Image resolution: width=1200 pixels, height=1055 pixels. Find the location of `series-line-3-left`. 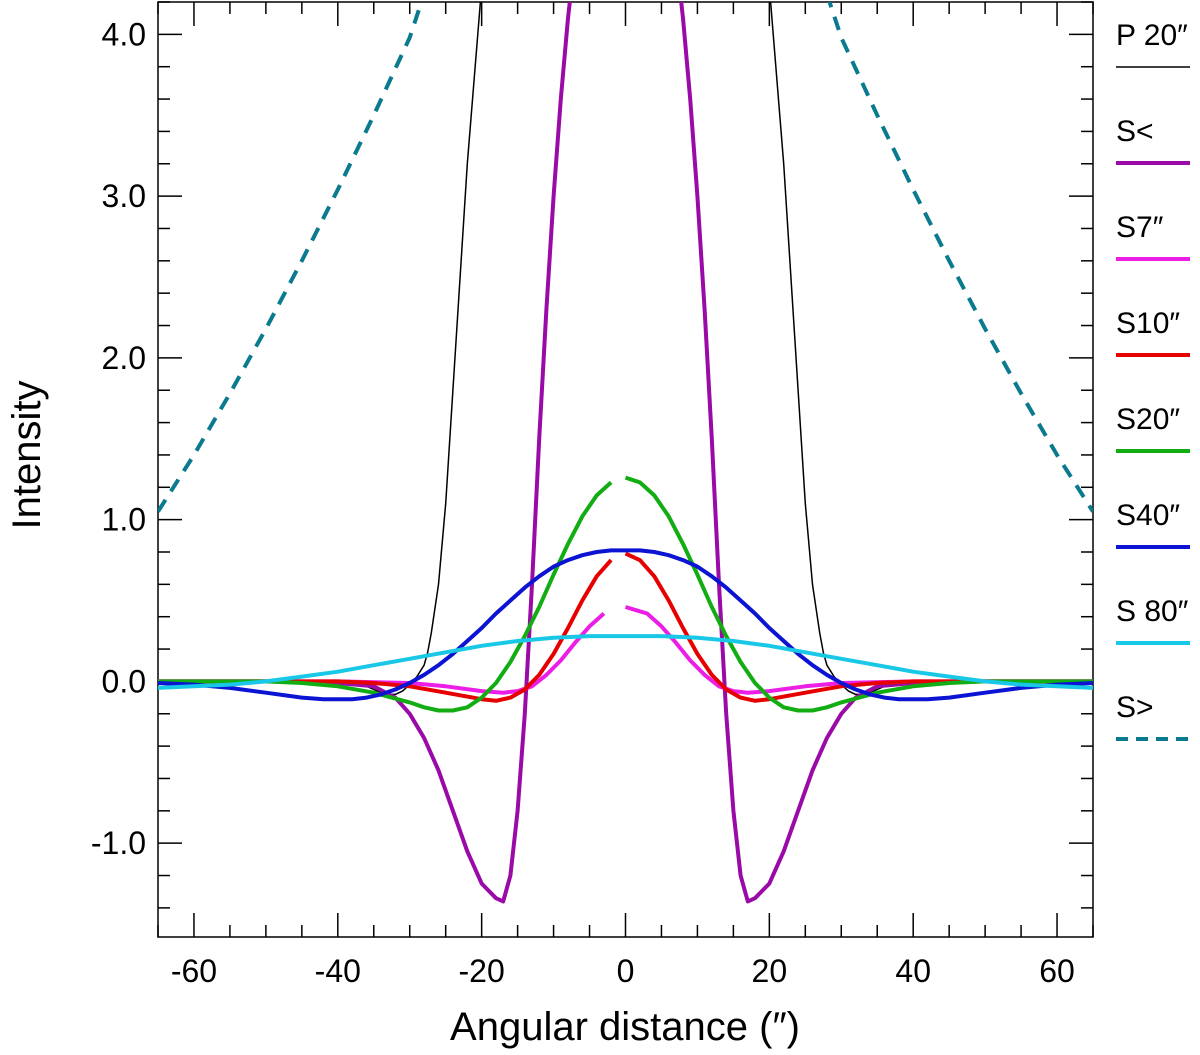

series-line-3-left is located at coordinates (385, 630).